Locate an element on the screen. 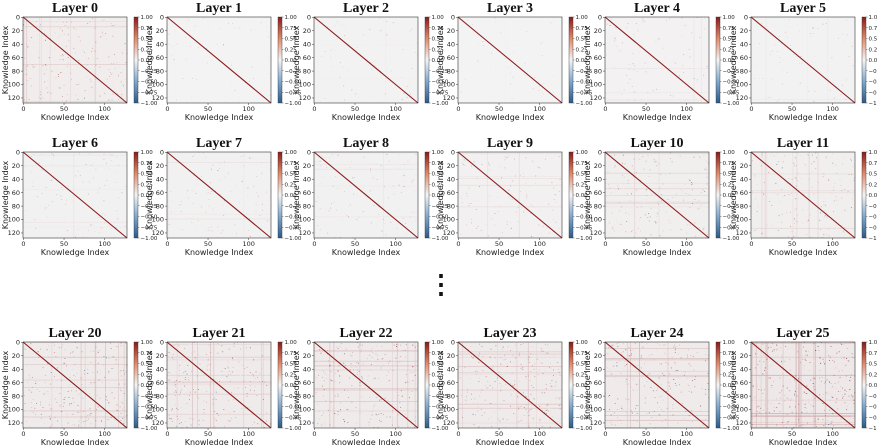 The image size is (877, 445). plot-frame is located at coordinates (75, 385).